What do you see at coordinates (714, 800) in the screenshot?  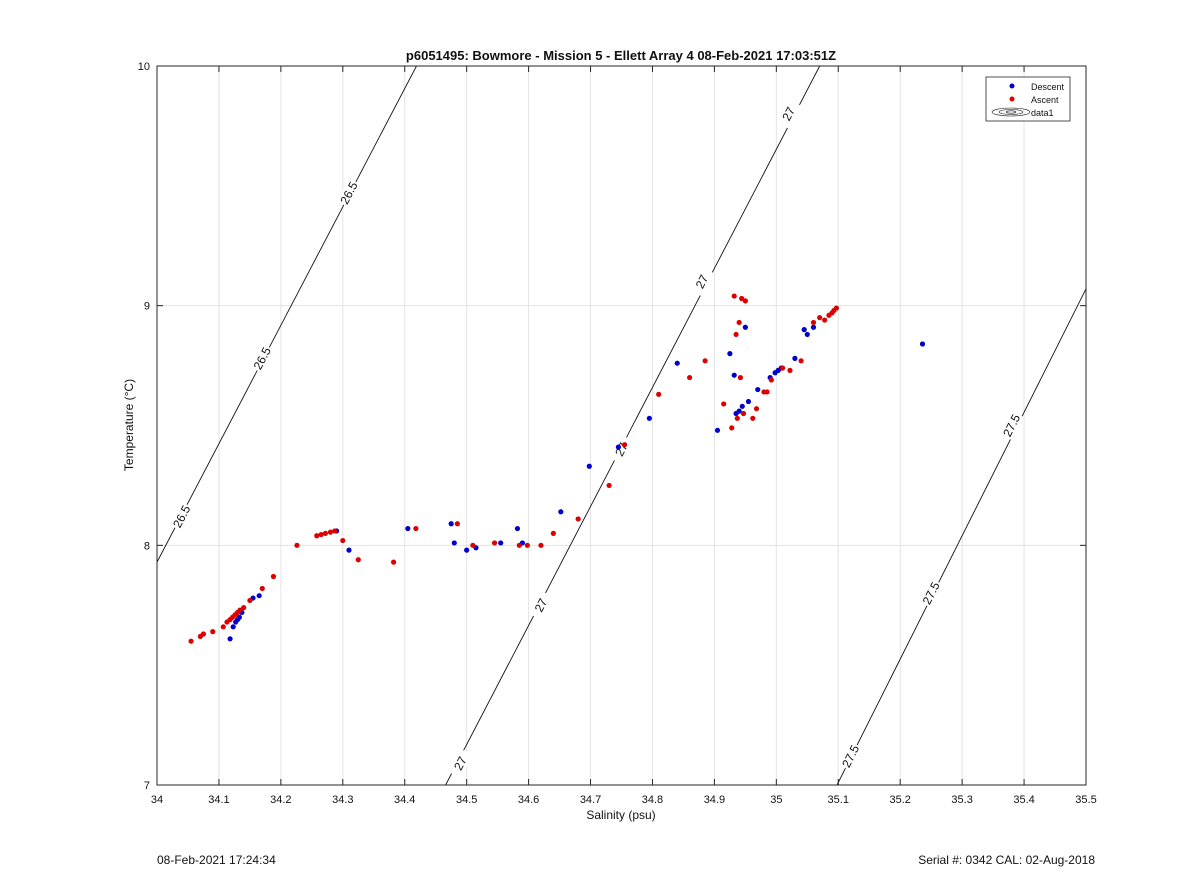 I see `x-tick-label: 34.9` at bounding box center [714, 800].